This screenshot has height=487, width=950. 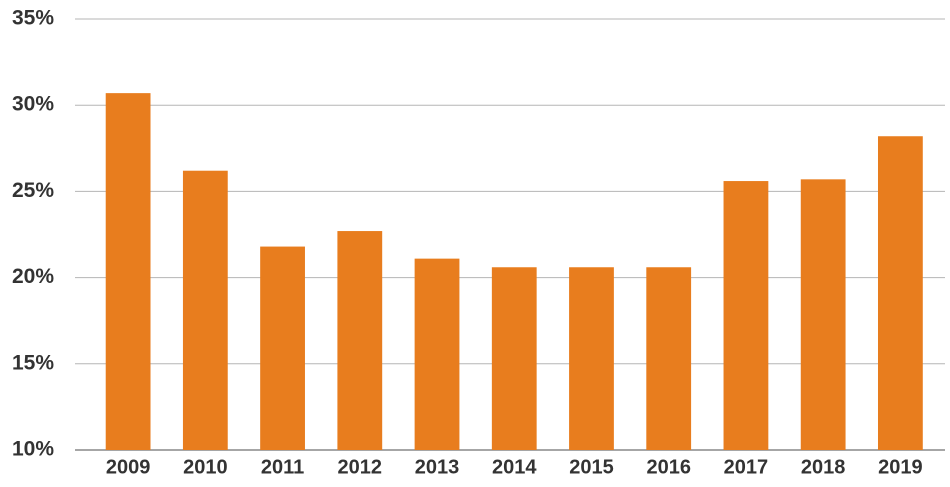 What do you see at coordinates (437, 467) in the screenshot?
I see `x-tick-label: 2013` at bounding box center [437, 467].